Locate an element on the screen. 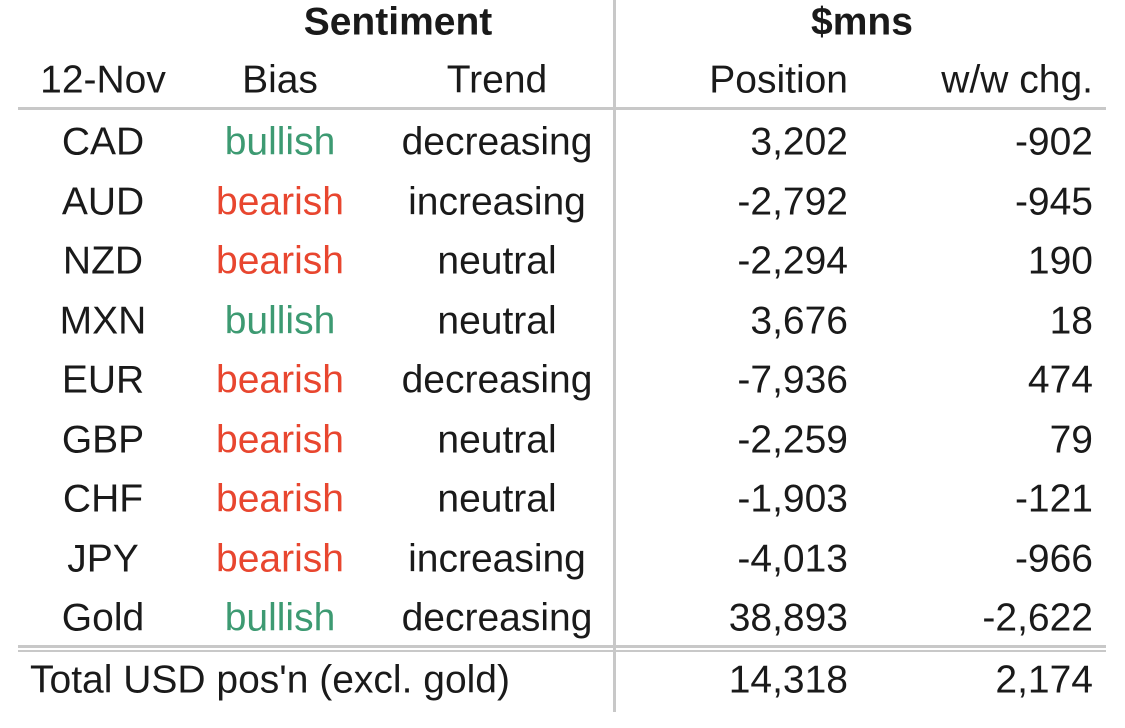  table-cell: 3,676 is located at coordinates (799, 320).